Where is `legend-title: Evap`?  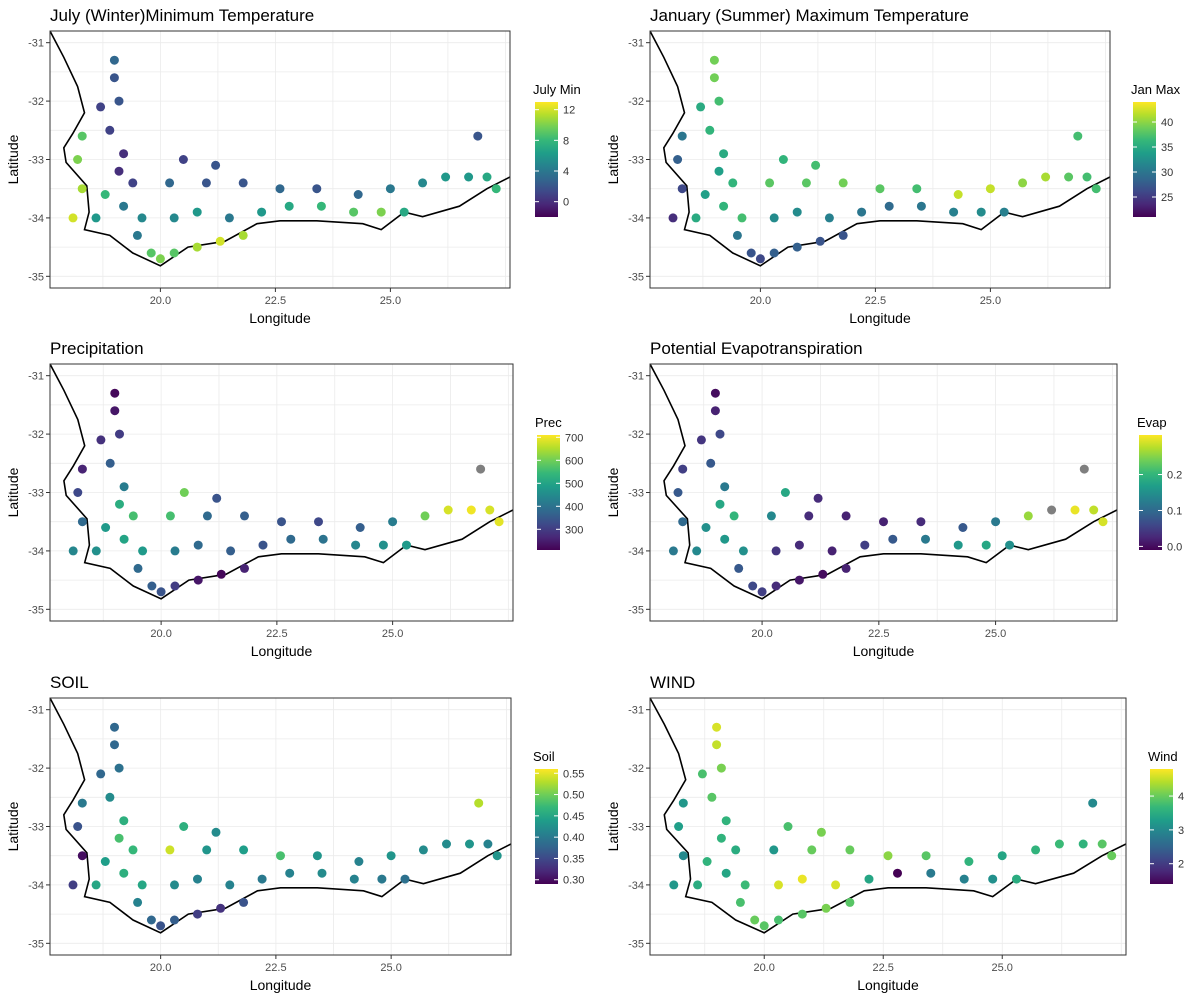
legend-title: Evap is located at coordinates (1152, 422).